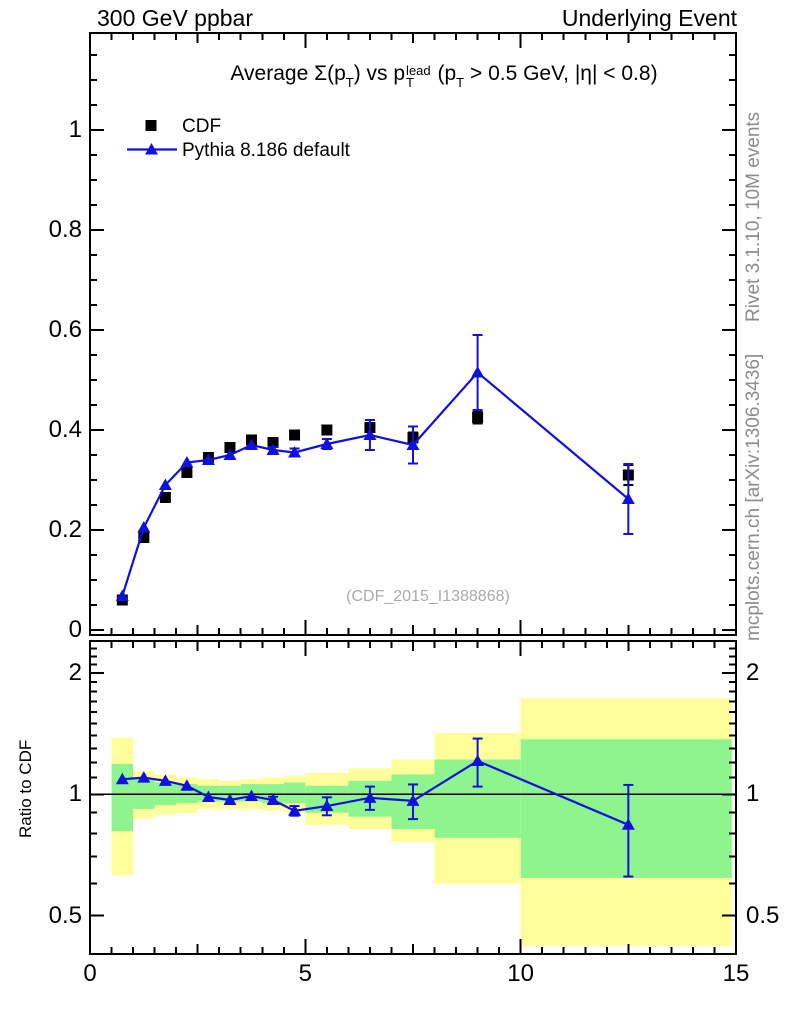 The width and height of the screenshot is (786, 1024). Describe the element at coordinates (152, 137) in the screenshot. I see `legend-markers` at that location.